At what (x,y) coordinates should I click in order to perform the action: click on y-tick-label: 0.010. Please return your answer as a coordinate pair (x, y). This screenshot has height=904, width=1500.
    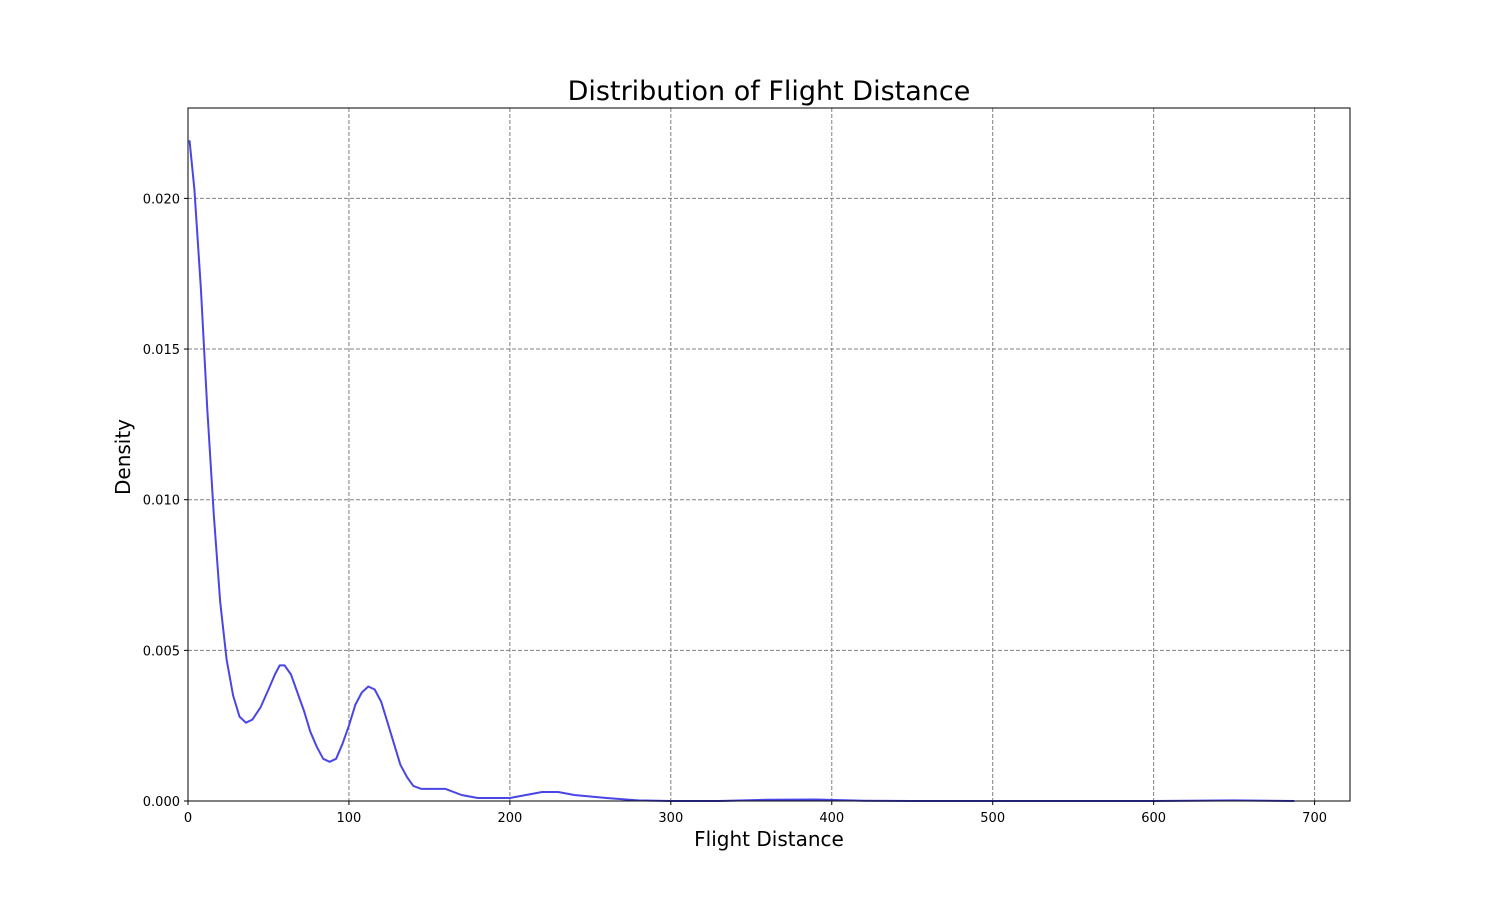
    Looking at the image, I should click on (161, 501).